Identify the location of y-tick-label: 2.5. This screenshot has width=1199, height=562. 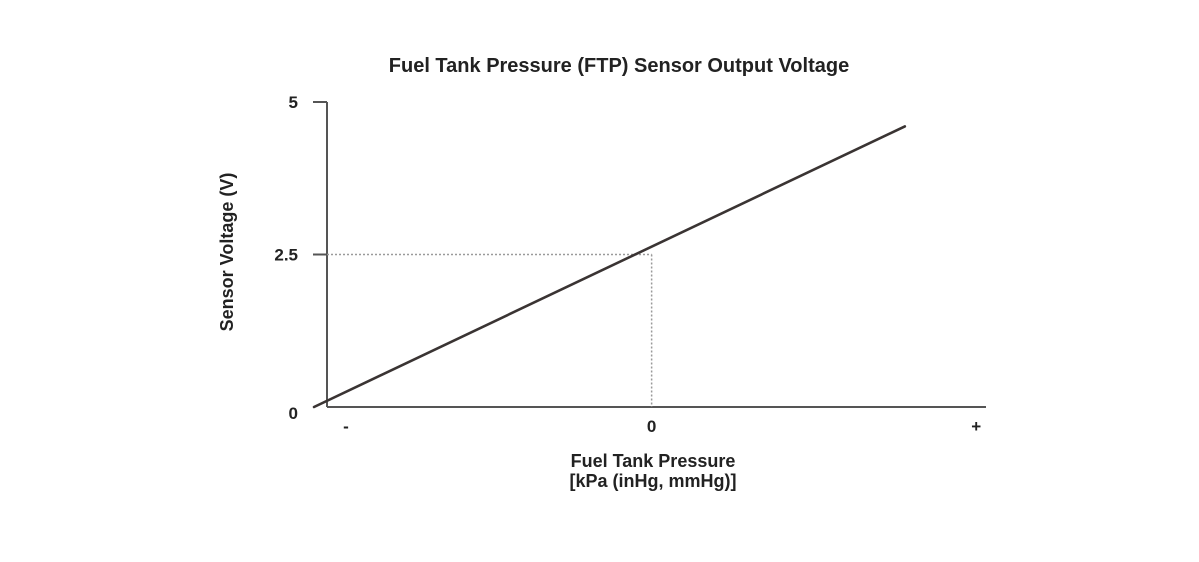
(286, 255).